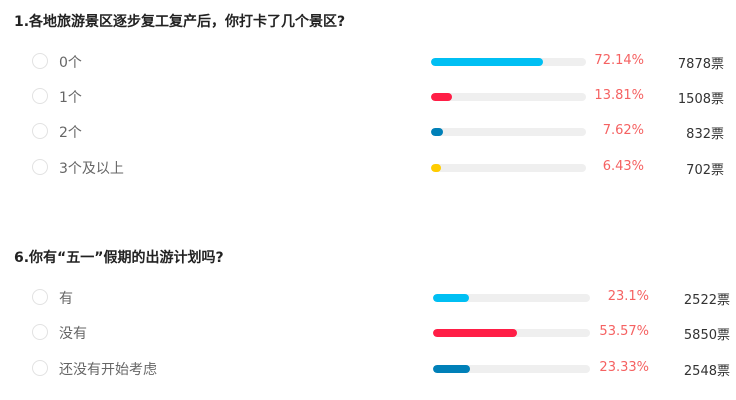 The image size is (736, 400). I want to click on option-row: 0个 72.14% 7878票, so click(368, 62).